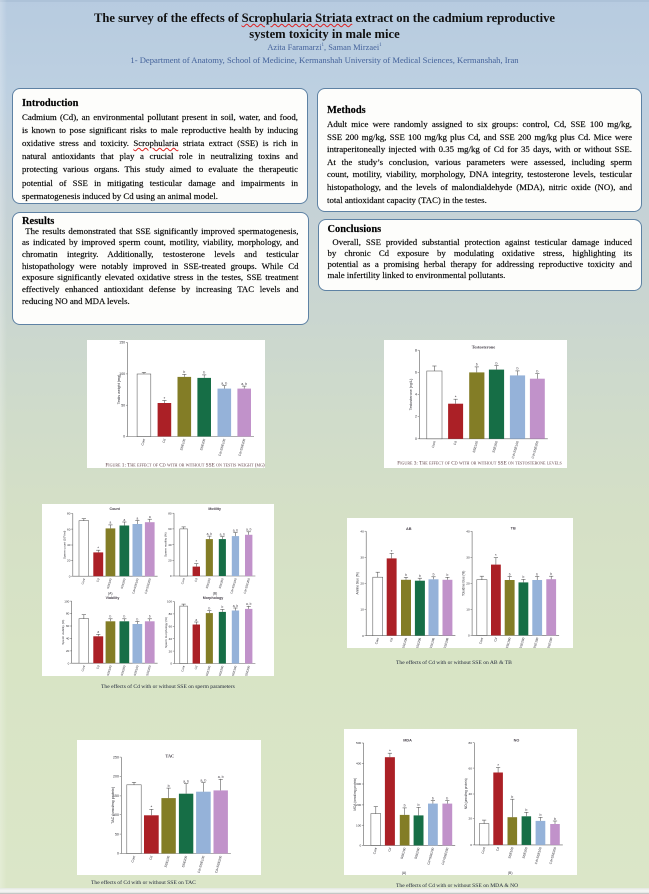  I want to click on svg-text: Count, so click(115, 509).